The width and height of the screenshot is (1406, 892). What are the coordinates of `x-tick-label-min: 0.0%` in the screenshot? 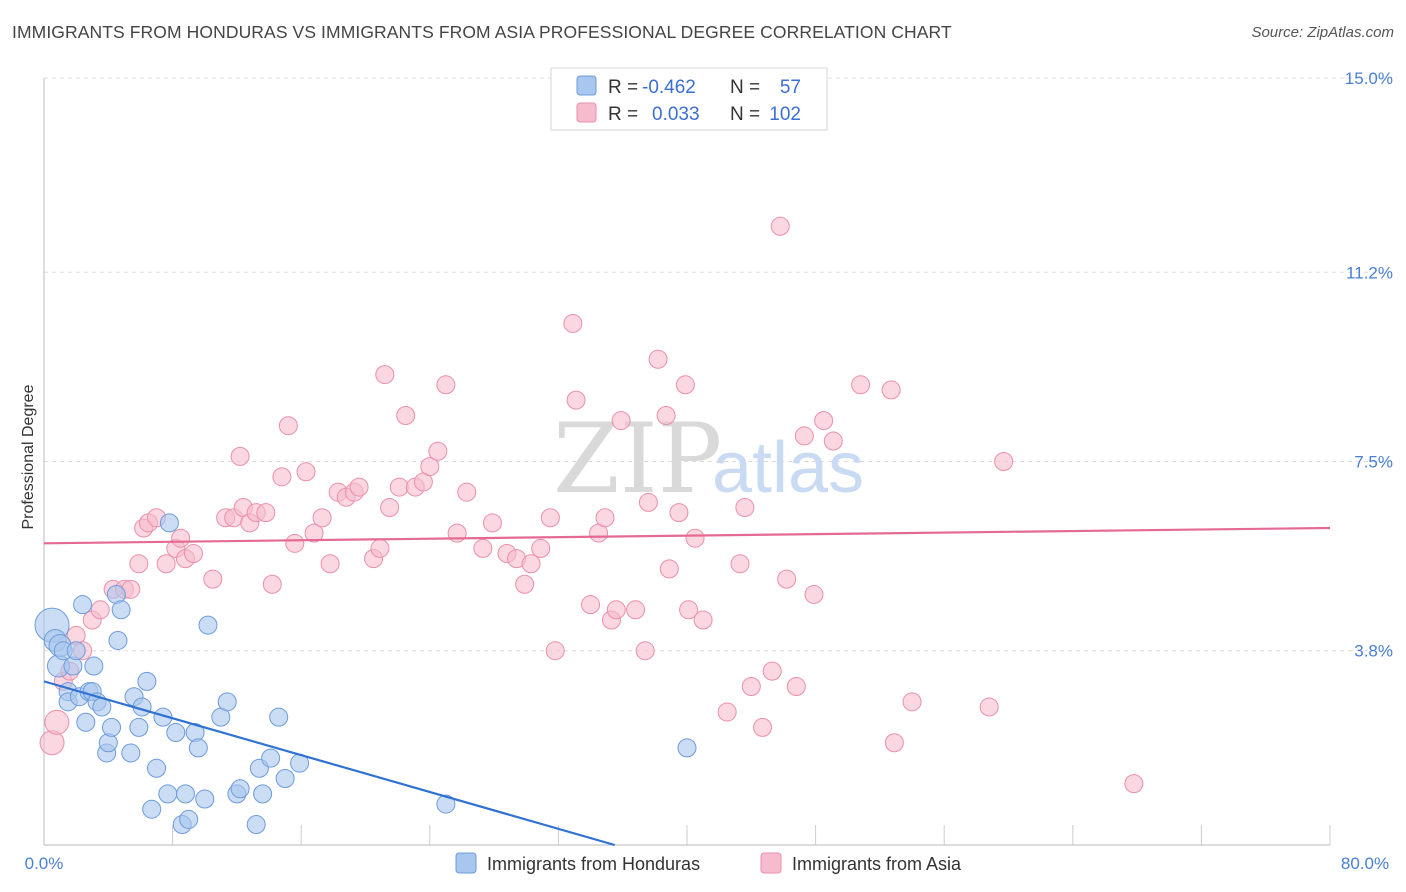 It's located at (44, 863).